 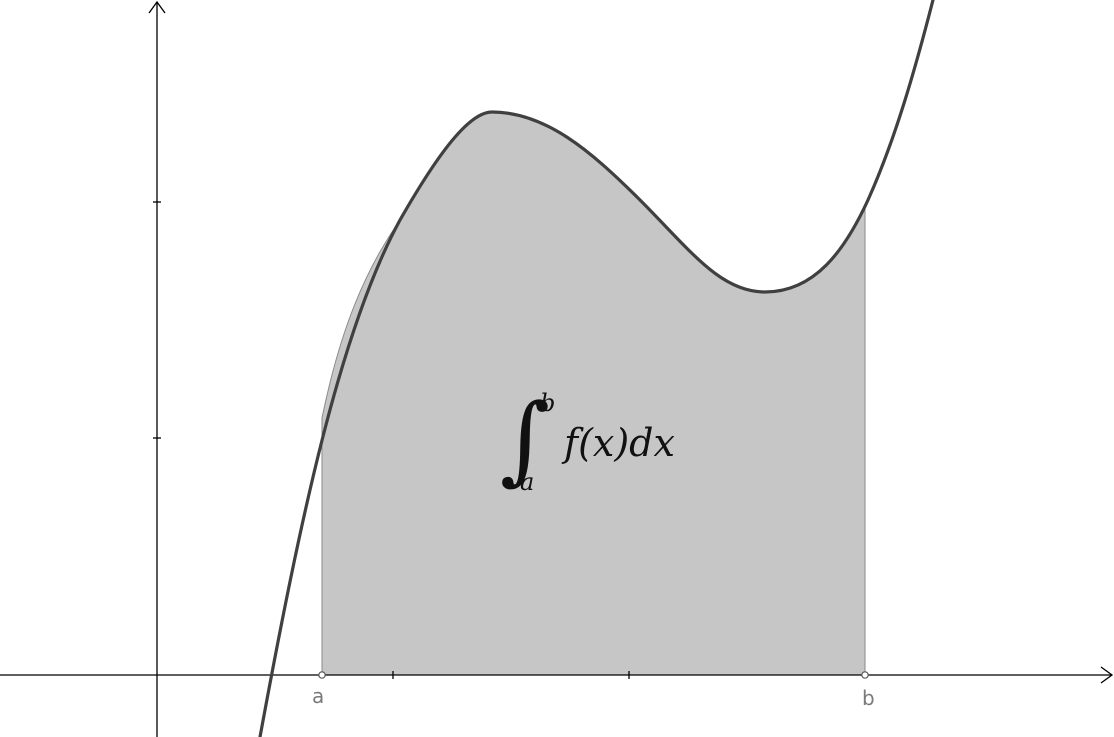 I want to click on point-a, so click(x=322, y=675).